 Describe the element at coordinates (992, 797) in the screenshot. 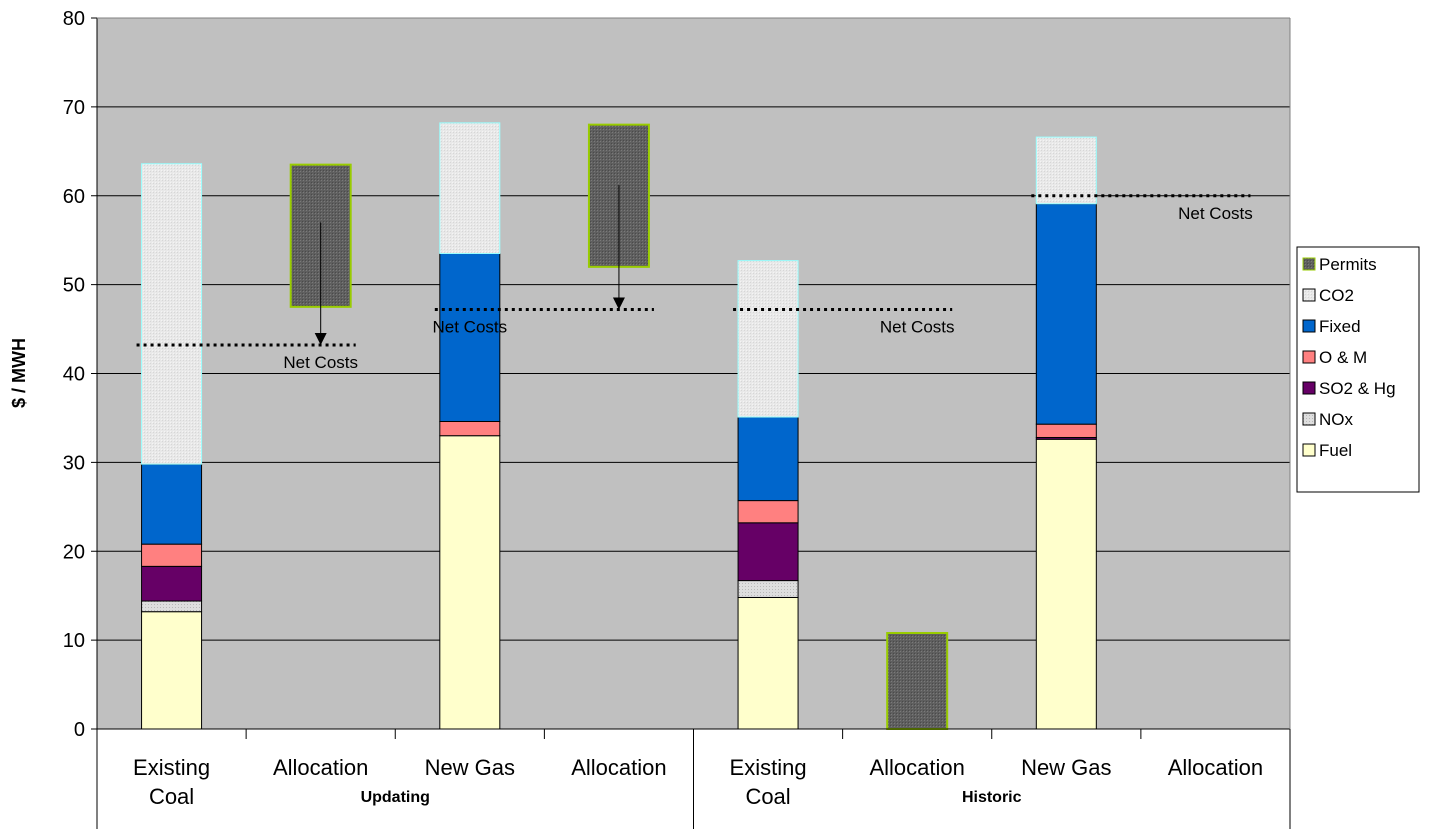

I see `group-label: Historic` at that location.